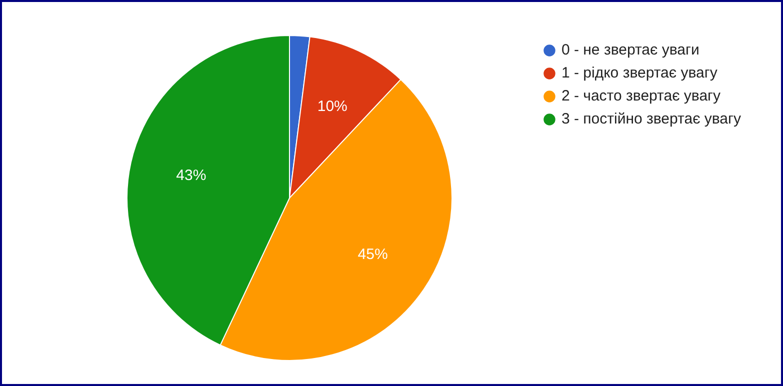 This screenshot has width=783, height=386. What do you see at coordinates (639, 73) in the screenshot?
I see `legend-label: 1 - рідко звертає увагу` at bounding box center [639, 73].